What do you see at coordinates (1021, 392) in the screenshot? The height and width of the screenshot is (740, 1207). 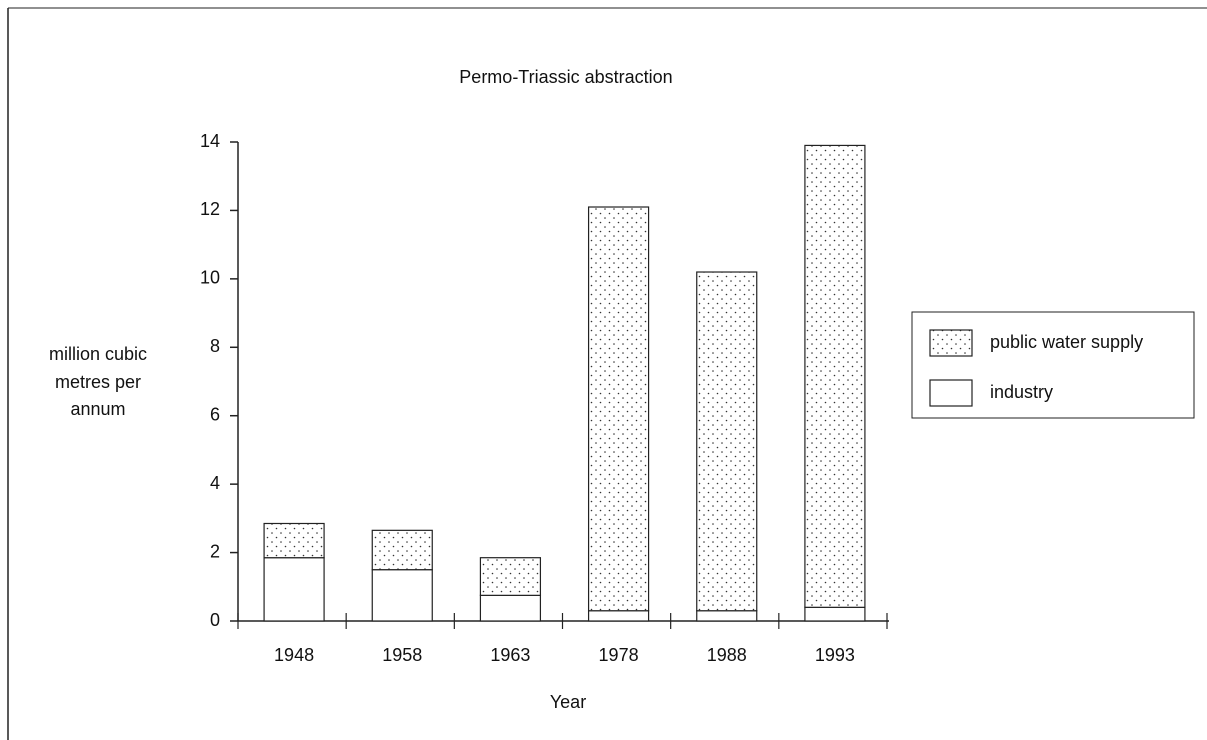 I see `legend-label: industry` at bounding box center [1021, 392].